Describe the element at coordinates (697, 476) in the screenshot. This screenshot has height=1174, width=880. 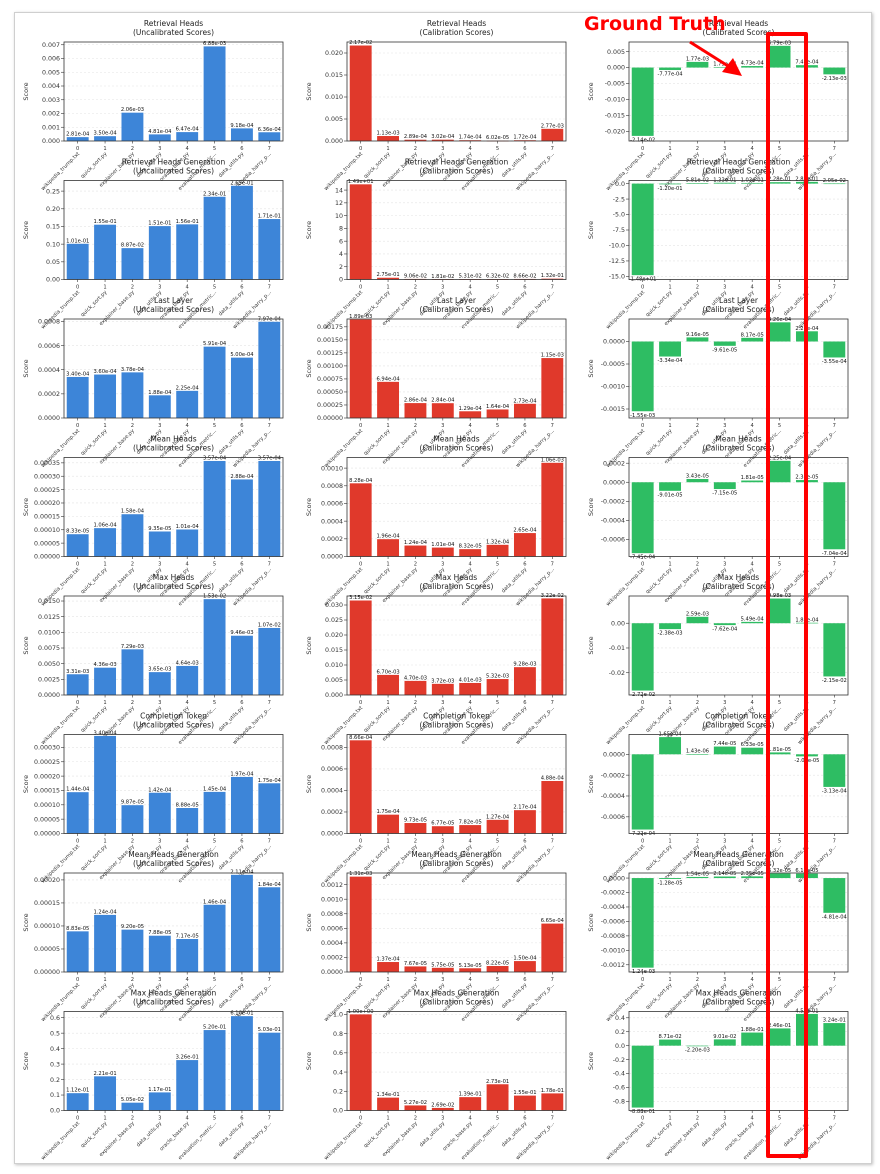
I see `data-label: 3.43e-05` at that location.